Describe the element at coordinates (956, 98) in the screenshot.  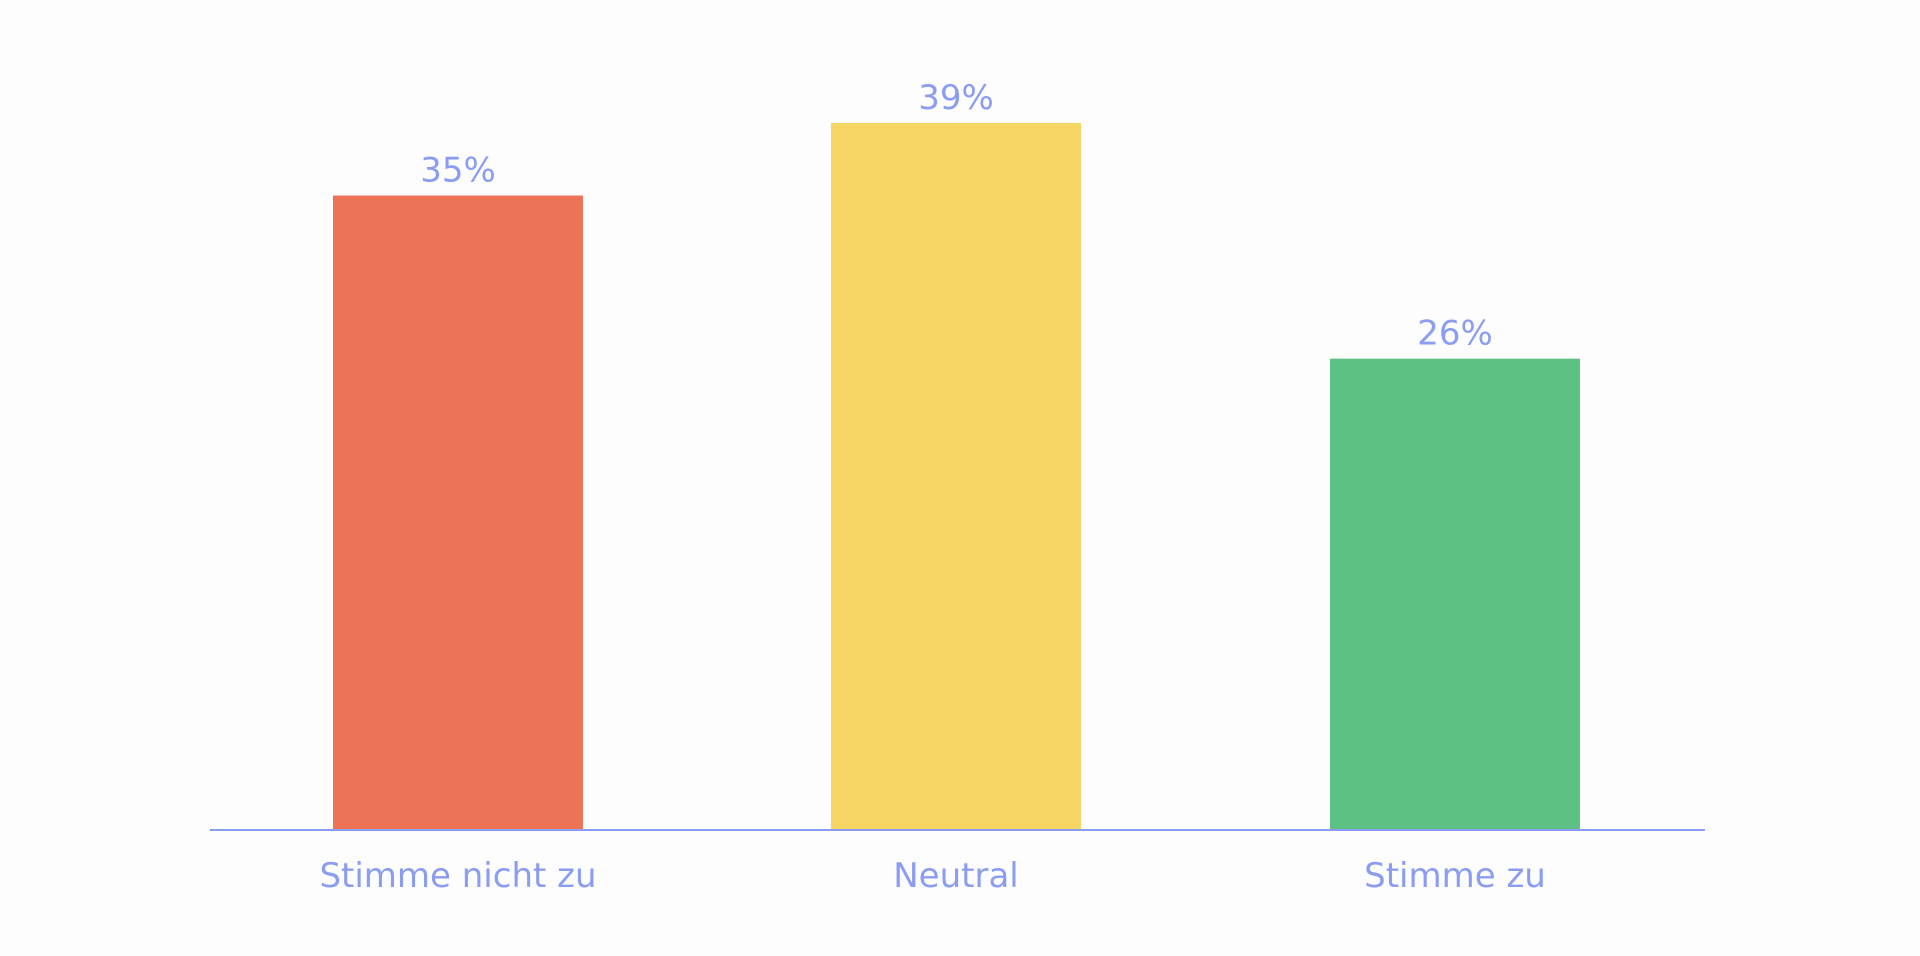
I see `bar-value-label-1: 39%` at that location.